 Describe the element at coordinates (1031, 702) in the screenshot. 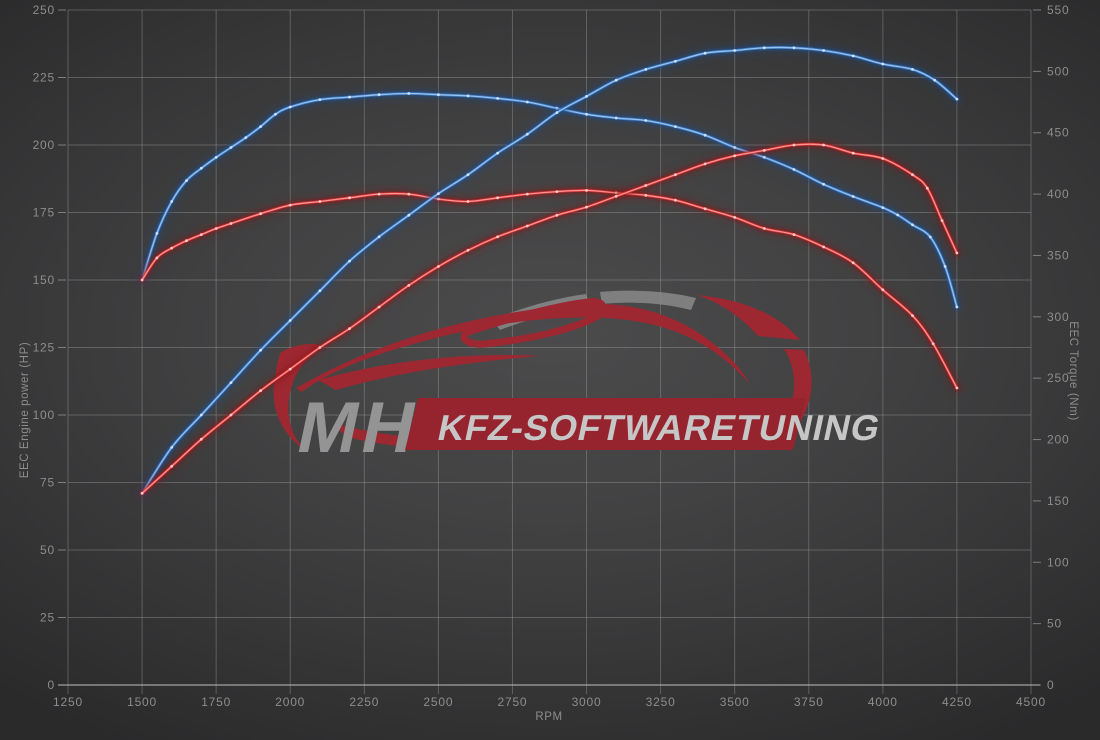

I see `x-tick-label: 4500` at that location.